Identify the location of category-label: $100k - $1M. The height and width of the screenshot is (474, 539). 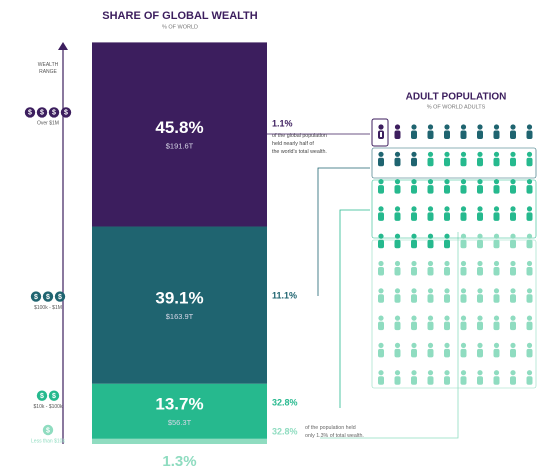
(48, 308).